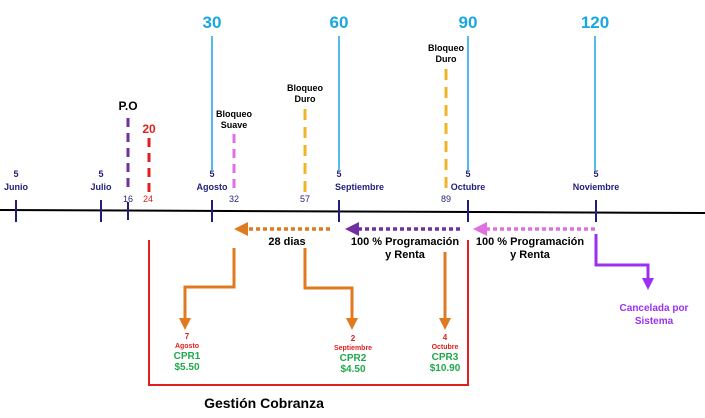  Describe the element at coordinates (446, 59) in the screenshot. I see `hard-block2-line2: Duro` at that location.